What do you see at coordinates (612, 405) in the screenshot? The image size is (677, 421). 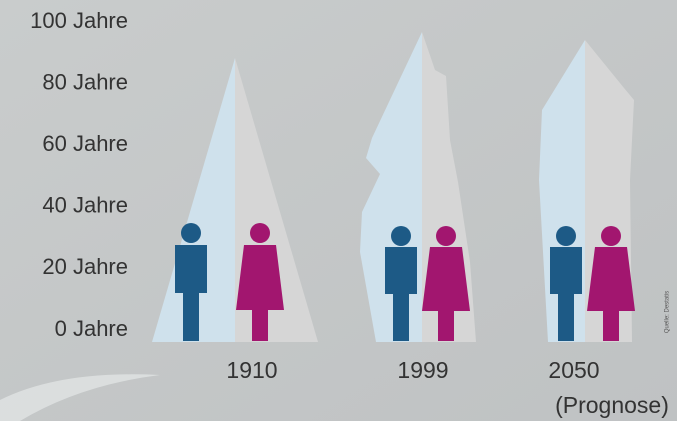 I see `annotation: (Prognose)` at bounding box center [612, 405].